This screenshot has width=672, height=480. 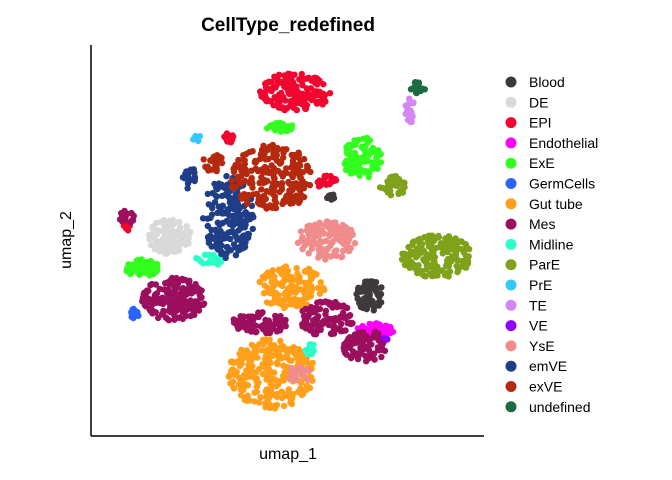 I want to click on point-undefined, so click(x=417, y=90).